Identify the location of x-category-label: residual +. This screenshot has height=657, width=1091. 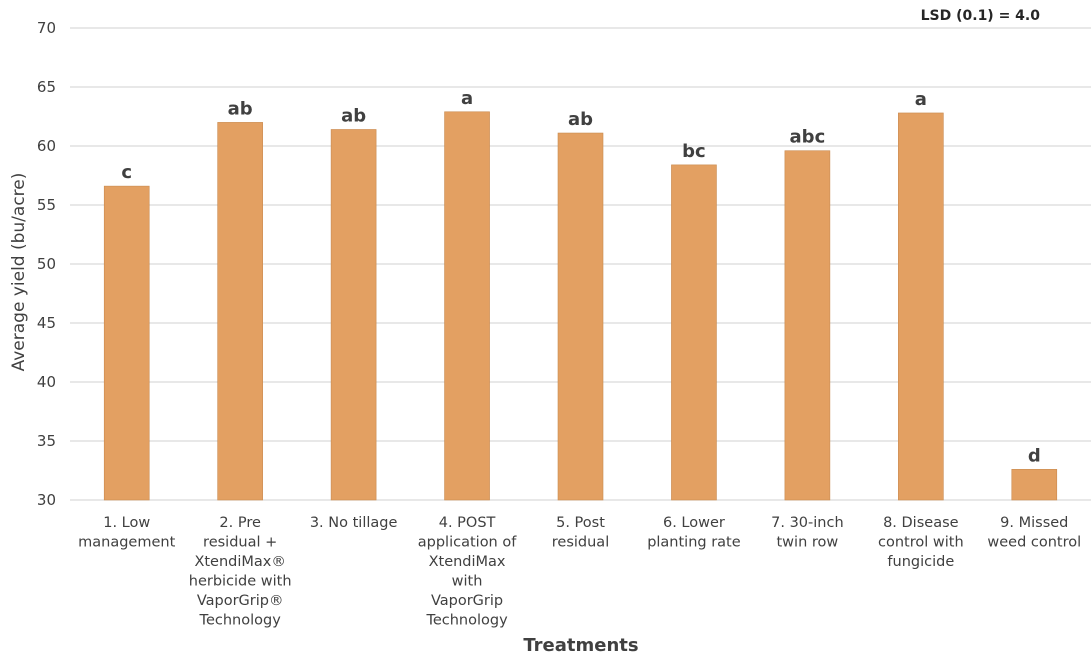
(240, 543).